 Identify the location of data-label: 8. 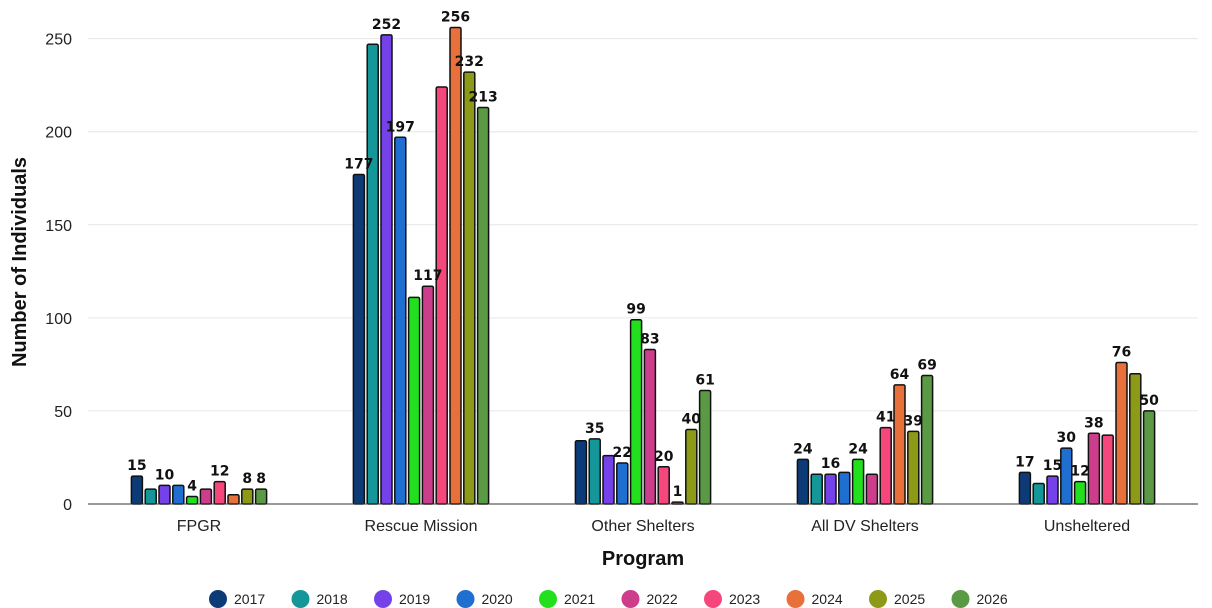
(247, 479).